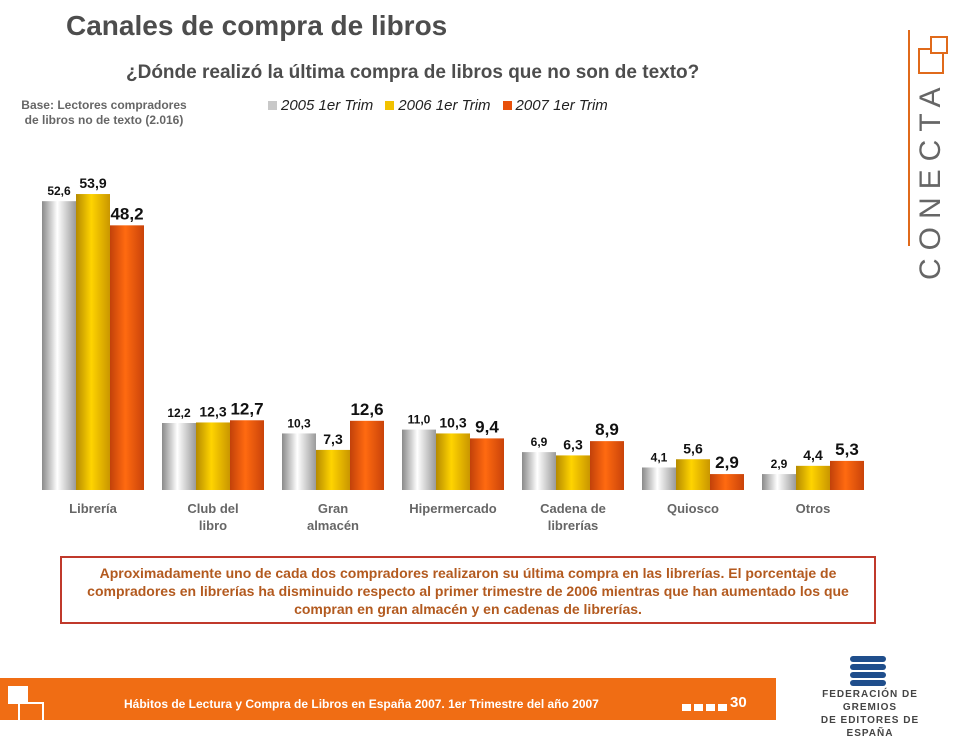  Describe the element at coordinates (257, 25) in the screenshot. I see `page-title: Canales de compra de libros` at that location.